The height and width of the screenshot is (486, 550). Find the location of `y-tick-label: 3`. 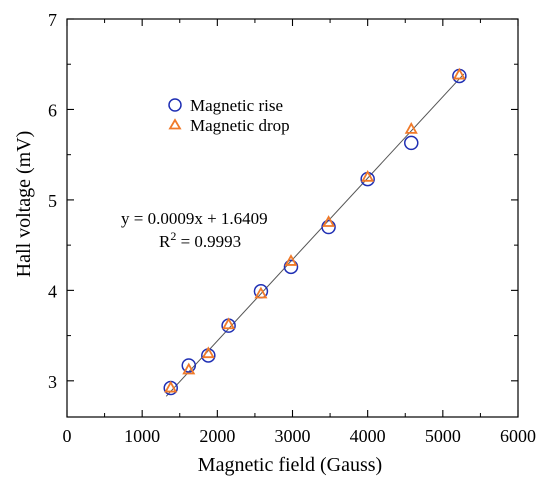

y-tick-label: 3 is located at coordinates (52, 382).